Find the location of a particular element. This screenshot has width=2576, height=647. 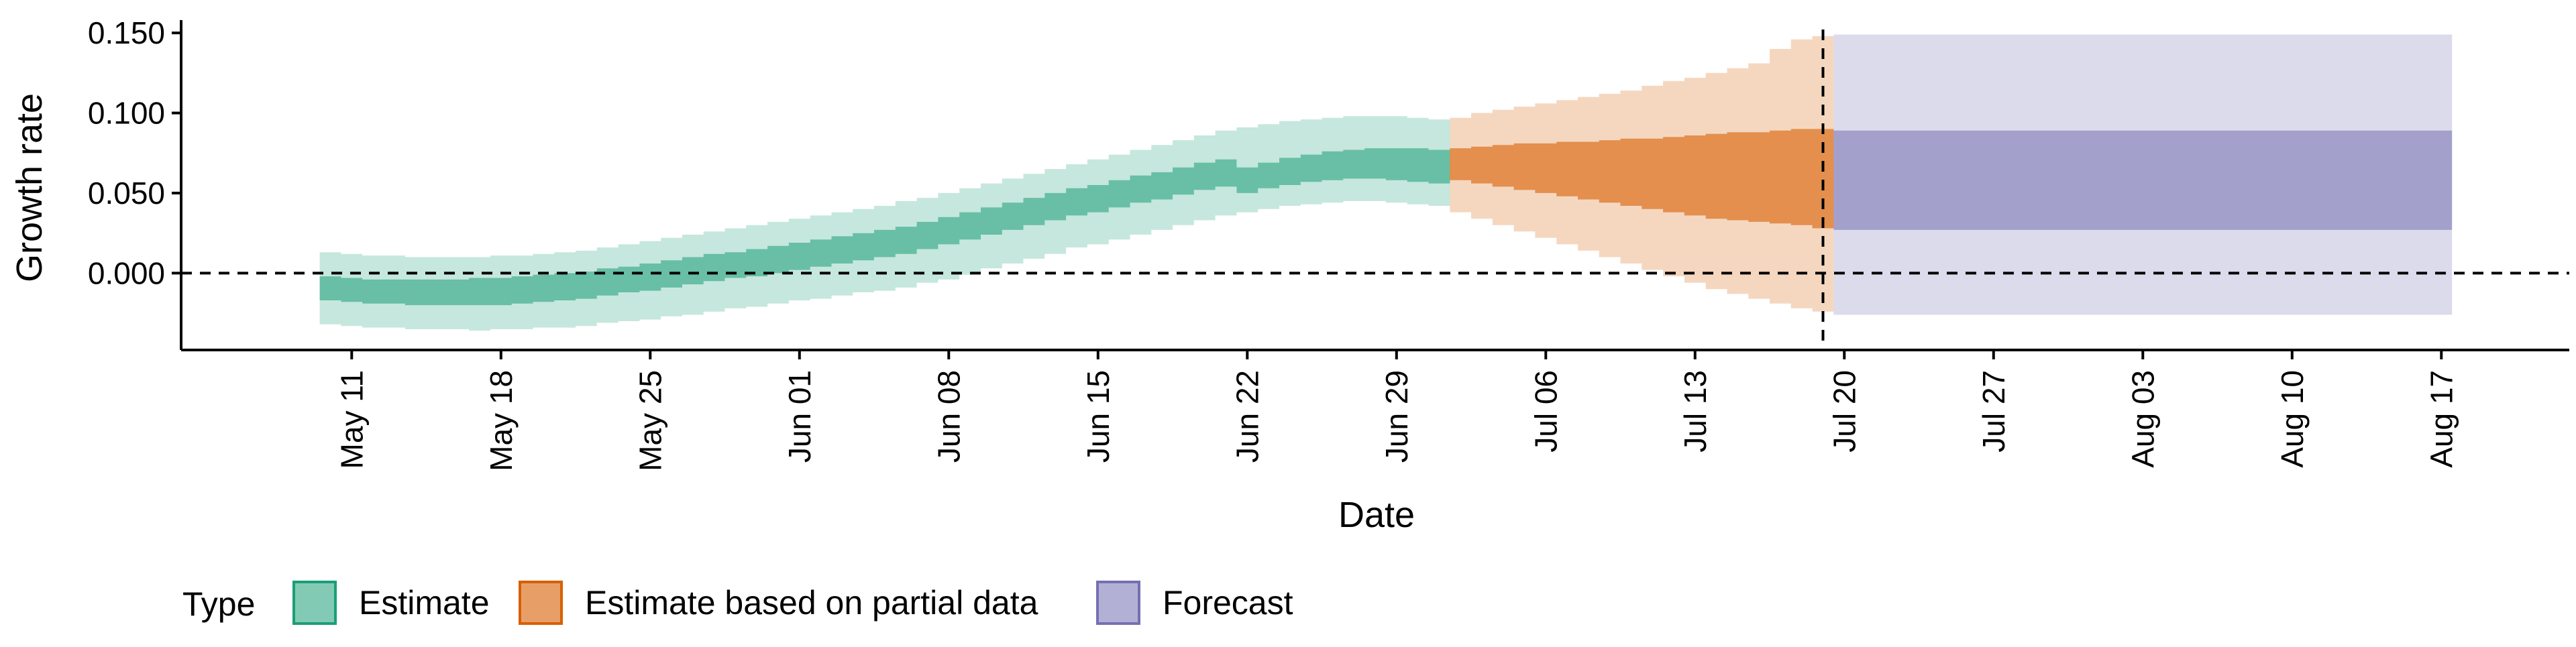

x-tick-label: May 18 is located at coordinates (501, 421).